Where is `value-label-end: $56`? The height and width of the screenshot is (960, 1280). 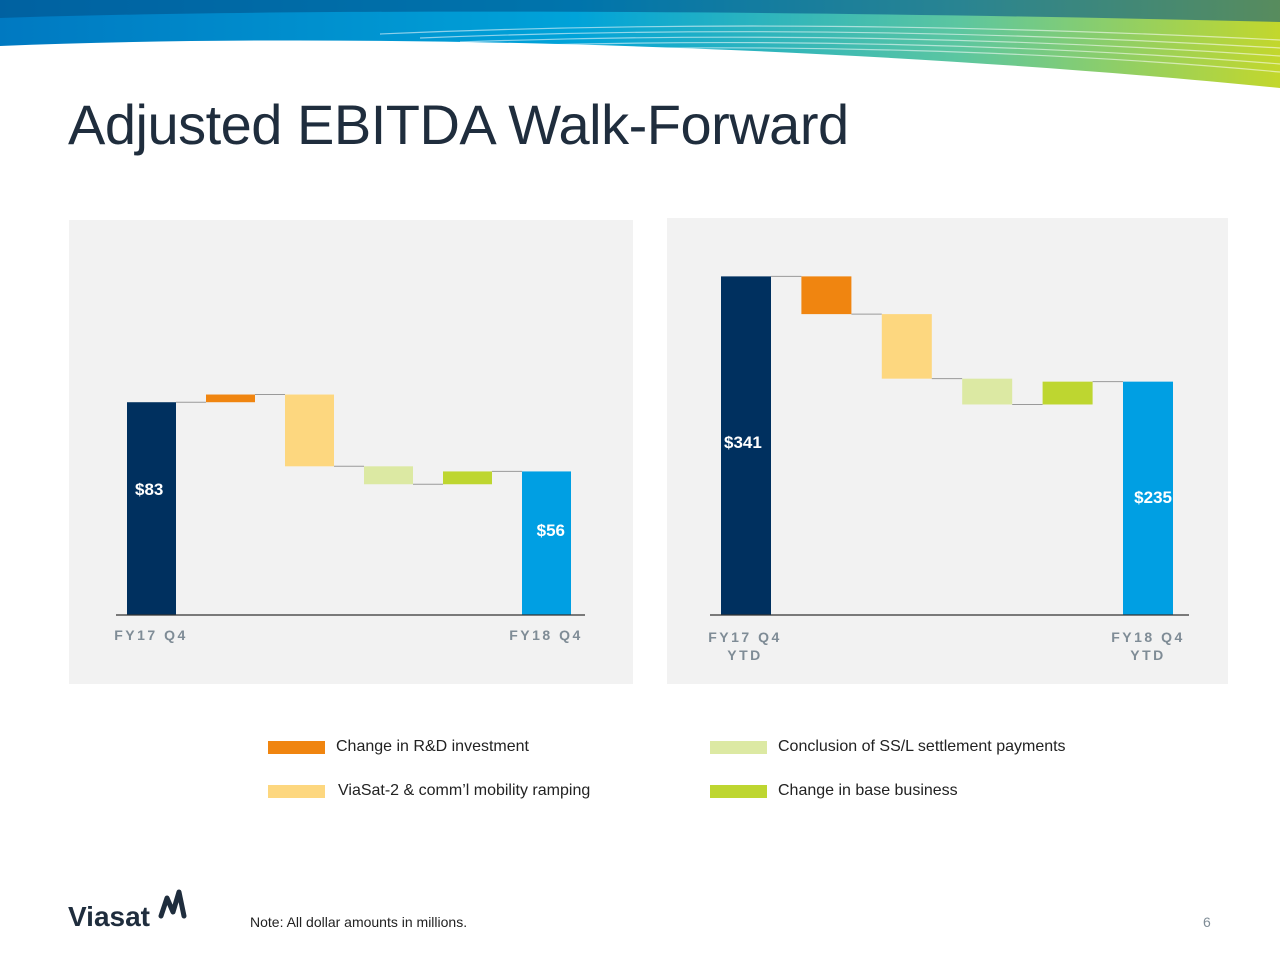 value-label-end: $56 is located at coordinates (551, 530).